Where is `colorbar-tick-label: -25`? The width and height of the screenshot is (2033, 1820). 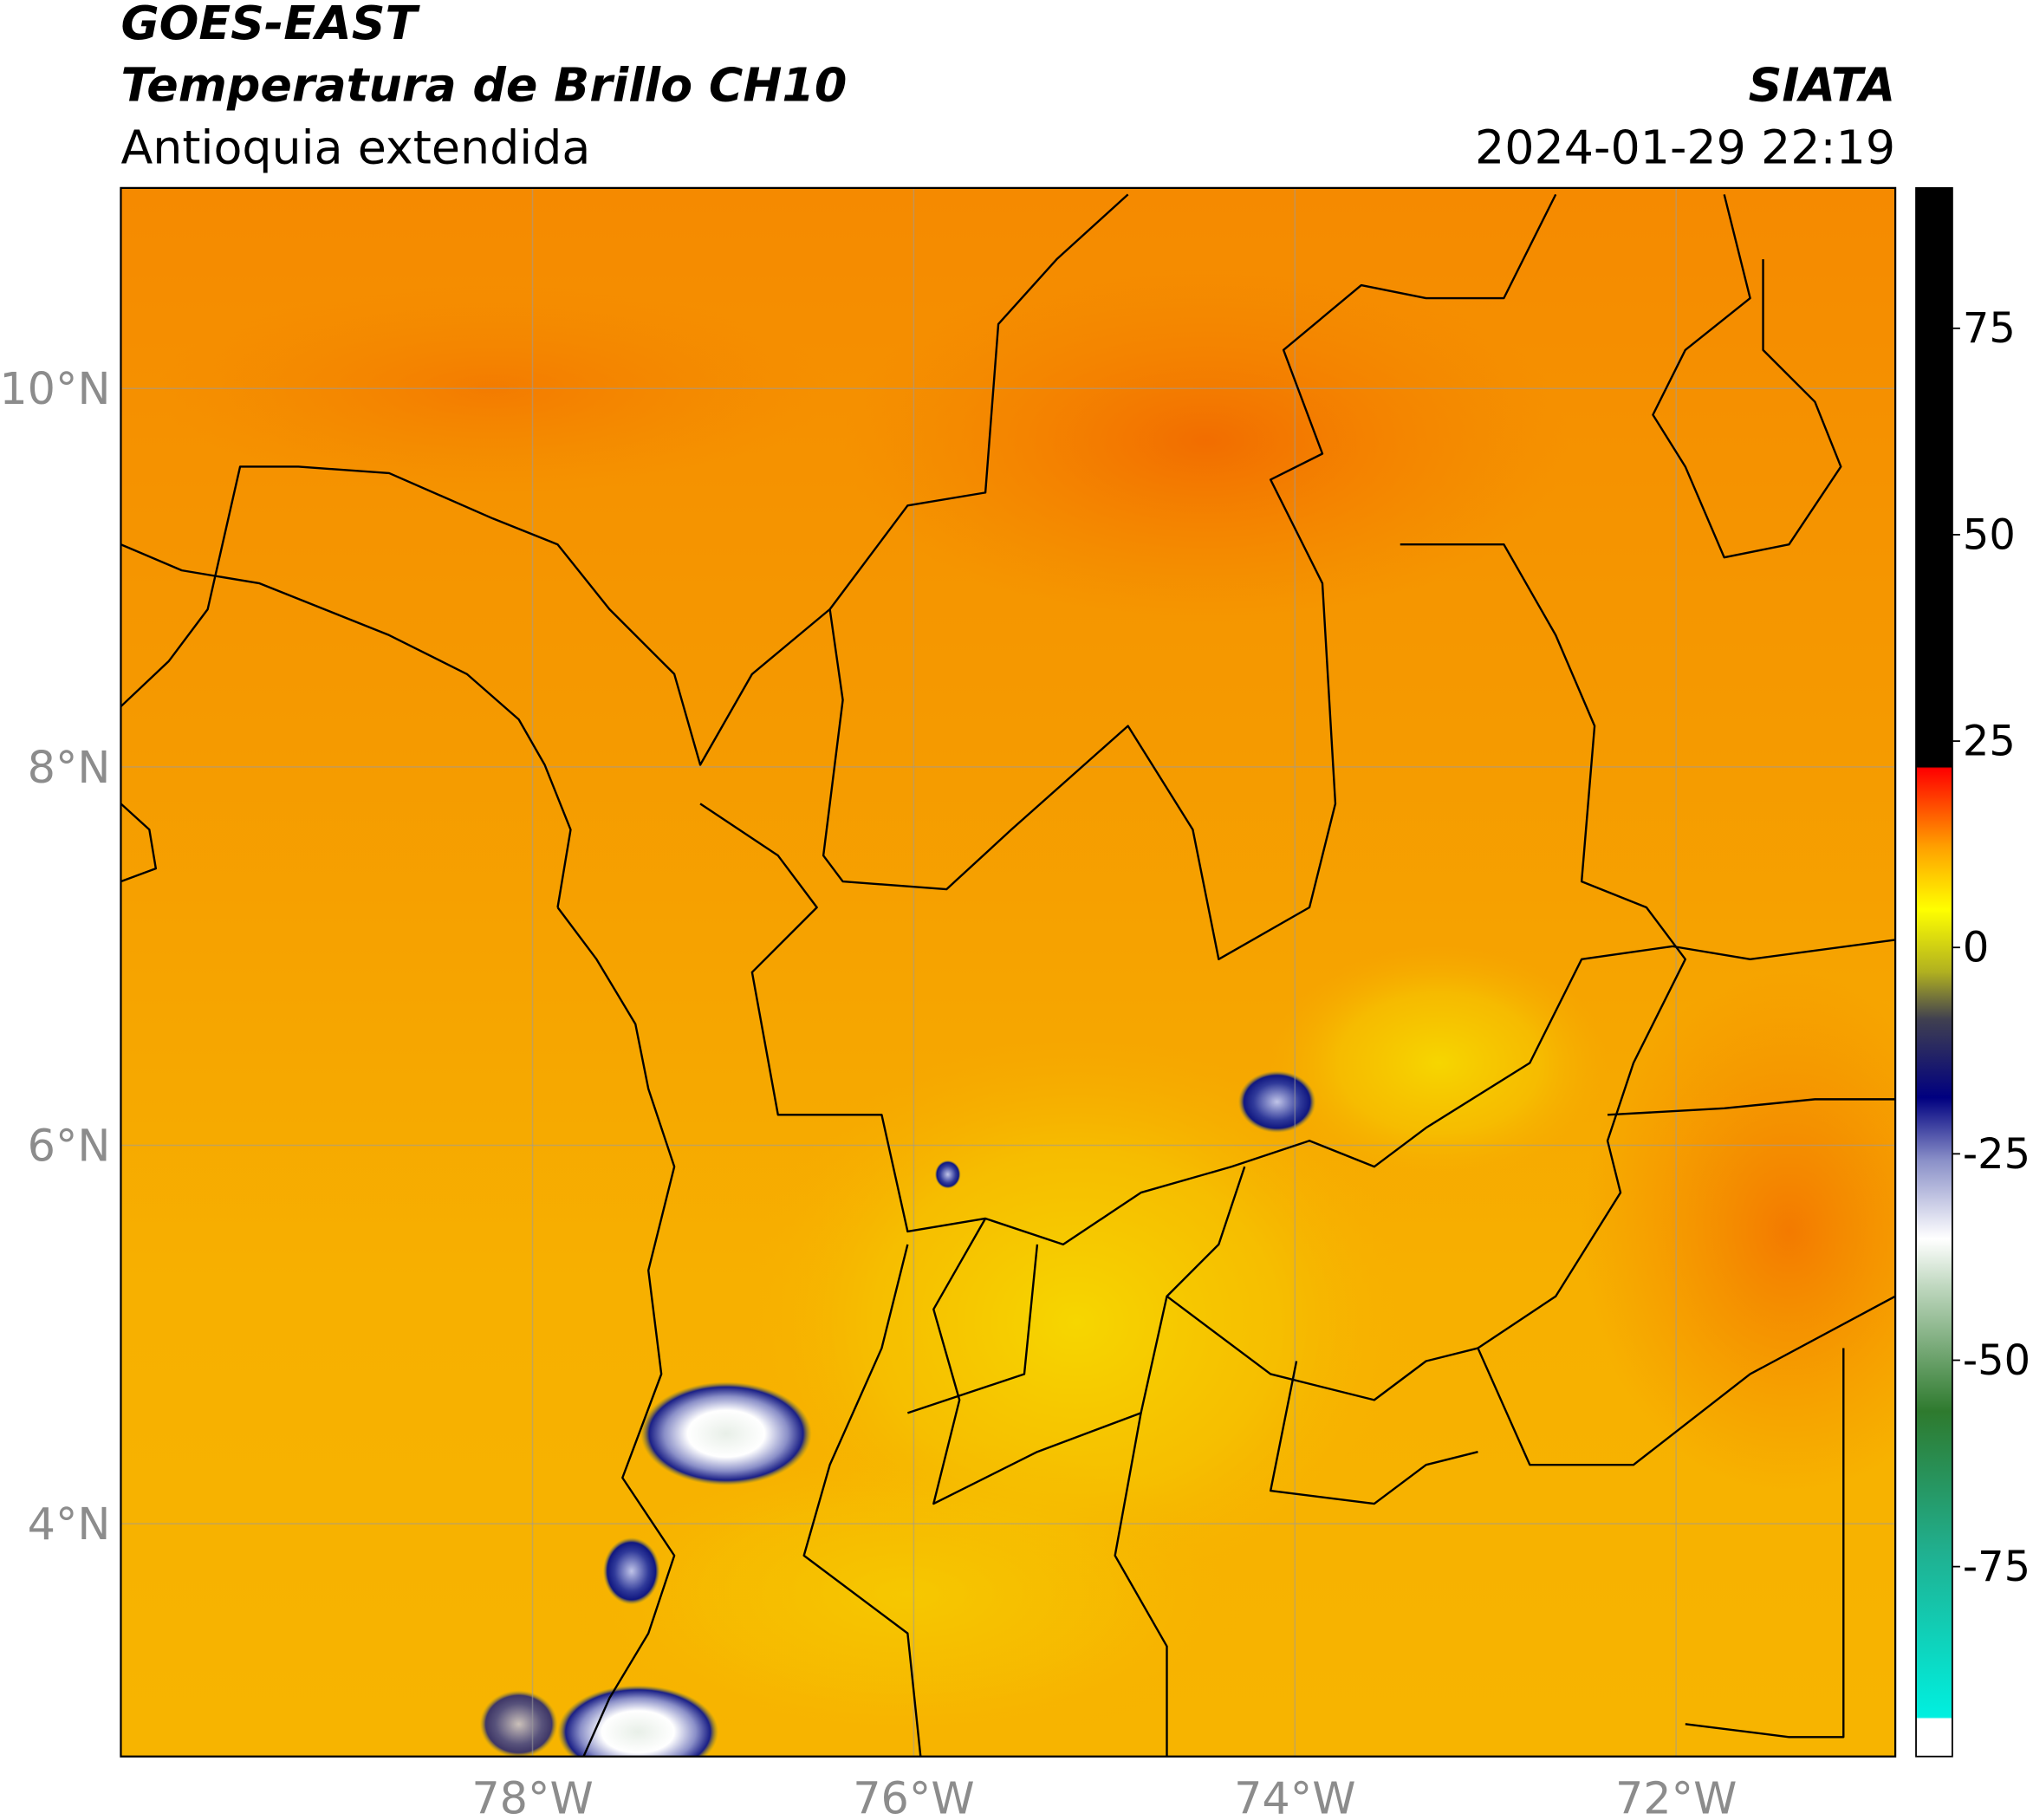 colorbar-tick-label: -25 is located at coordinates (1997, 1155).